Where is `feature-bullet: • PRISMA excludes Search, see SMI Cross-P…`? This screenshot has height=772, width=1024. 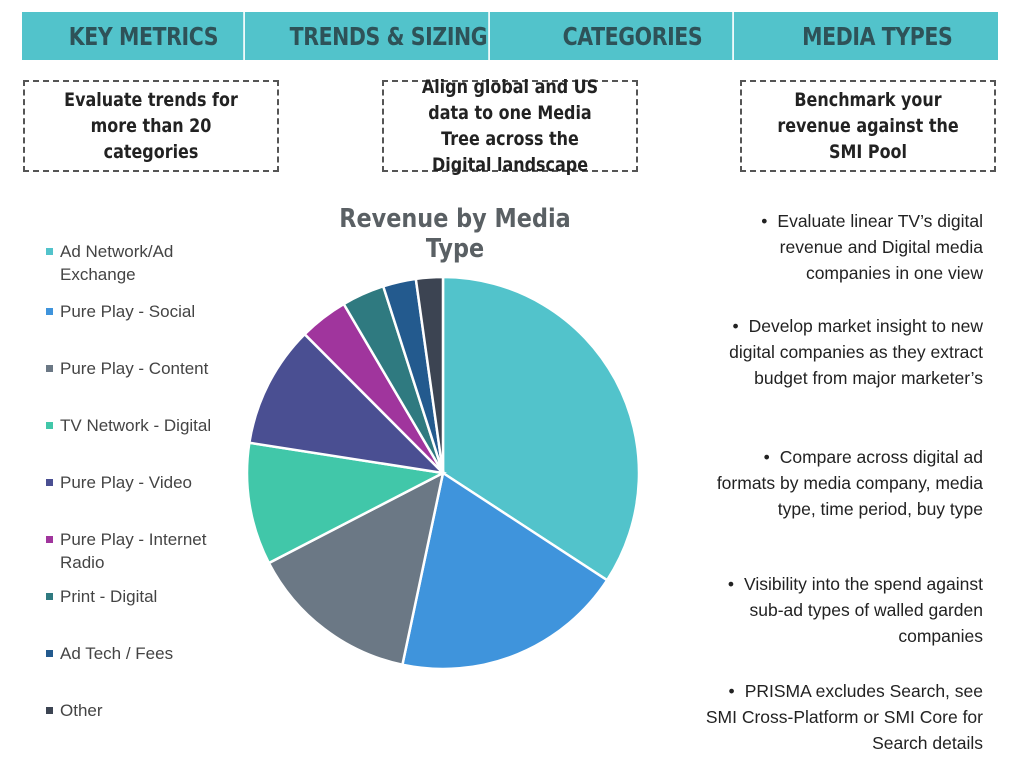
feature-bullet: • PRISMA excludes Search, see SMI Cross-P… is located at coordinates (844, 717).